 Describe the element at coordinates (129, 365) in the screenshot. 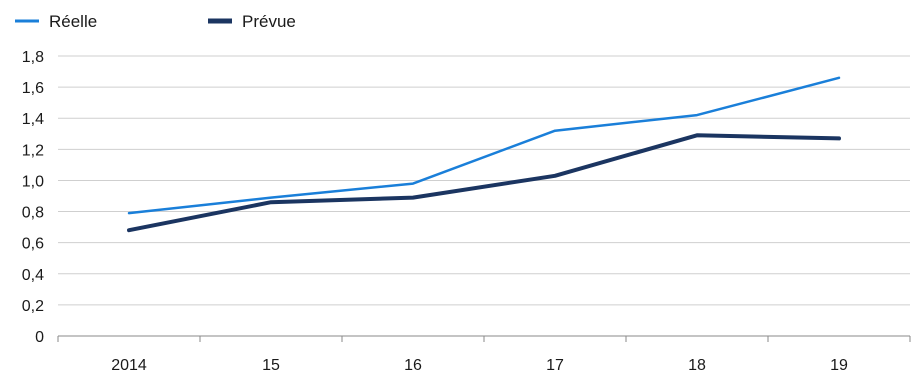

I see `x-tick-label: 2014` at that location.